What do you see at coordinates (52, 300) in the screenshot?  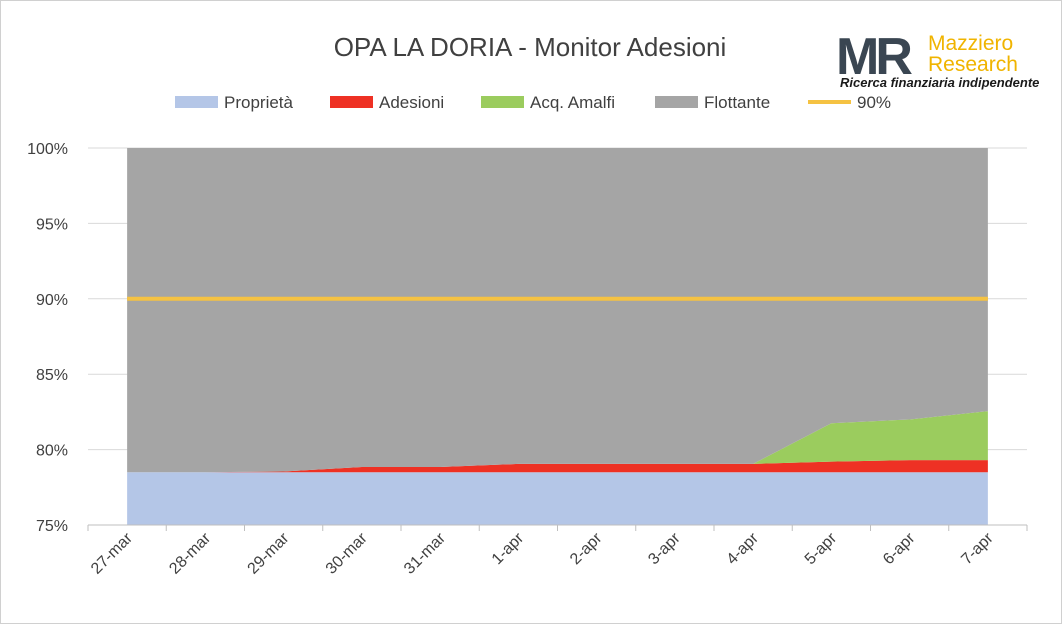 I see `y-tick-label: 90%` at bounding box center [52, 300].